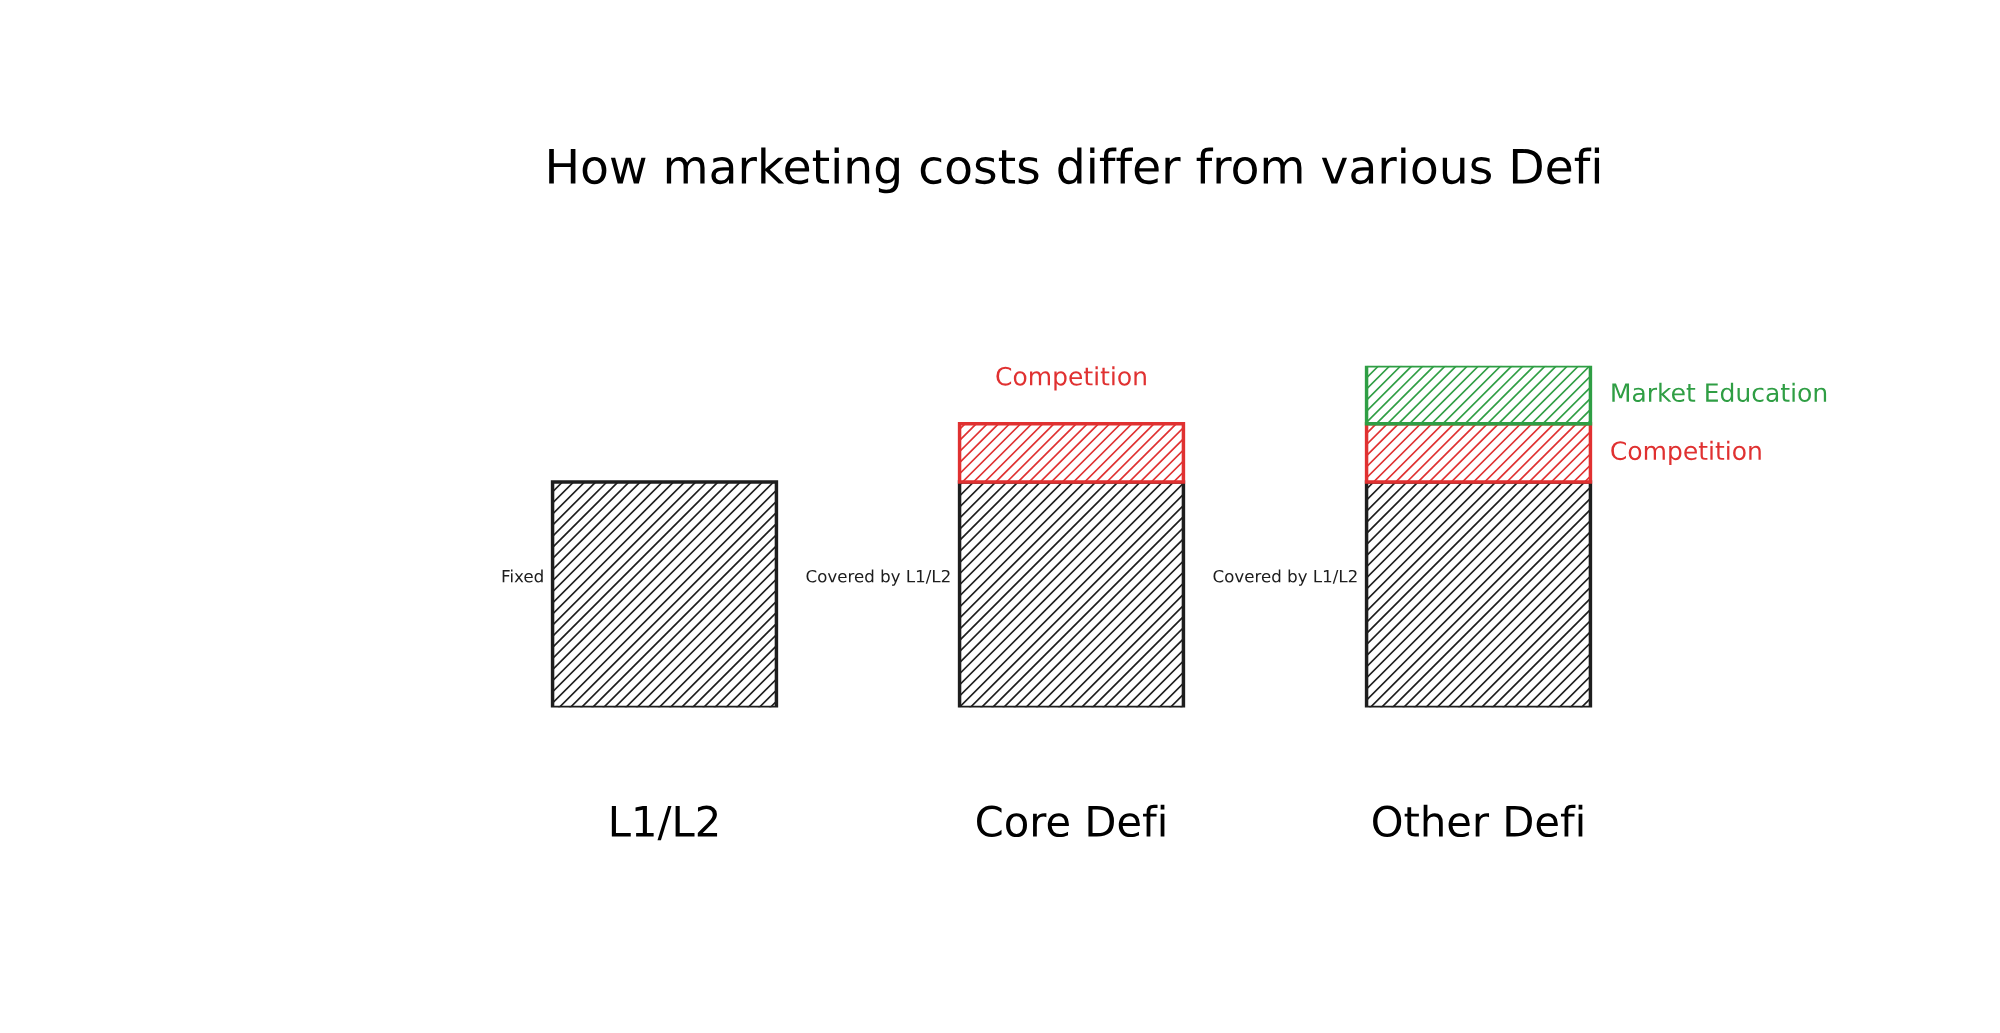 Image resolution: width=2000 pixels, height=1033 pixels. Describe the element at coordinates (1478, 821) in the screenshot. I see `x-tick-label: Other Defi` at that location.